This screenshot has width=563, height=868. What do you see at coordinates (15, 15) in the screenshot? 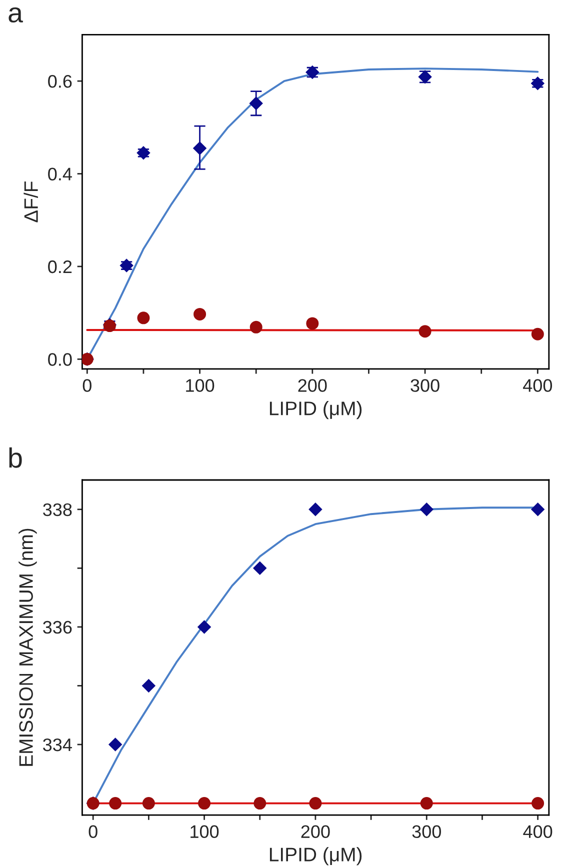
I see `chart-title: a` at bounding box center [15, 15].